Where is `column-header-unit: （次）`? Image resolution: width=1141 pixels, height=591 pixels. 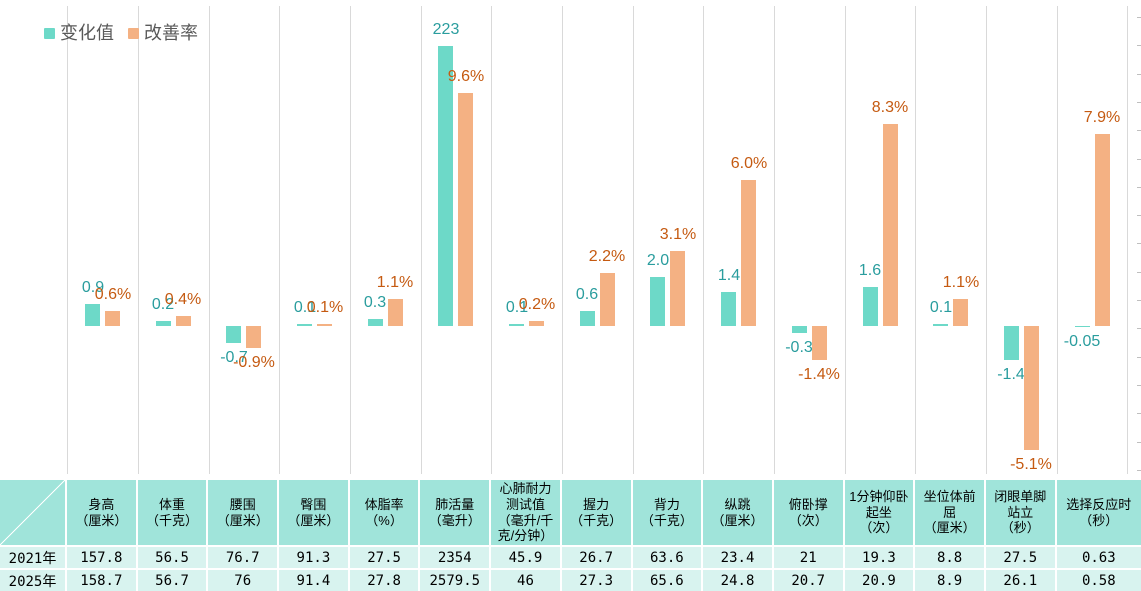 column-header-unit: （次） is located at coordinates (879, 528).